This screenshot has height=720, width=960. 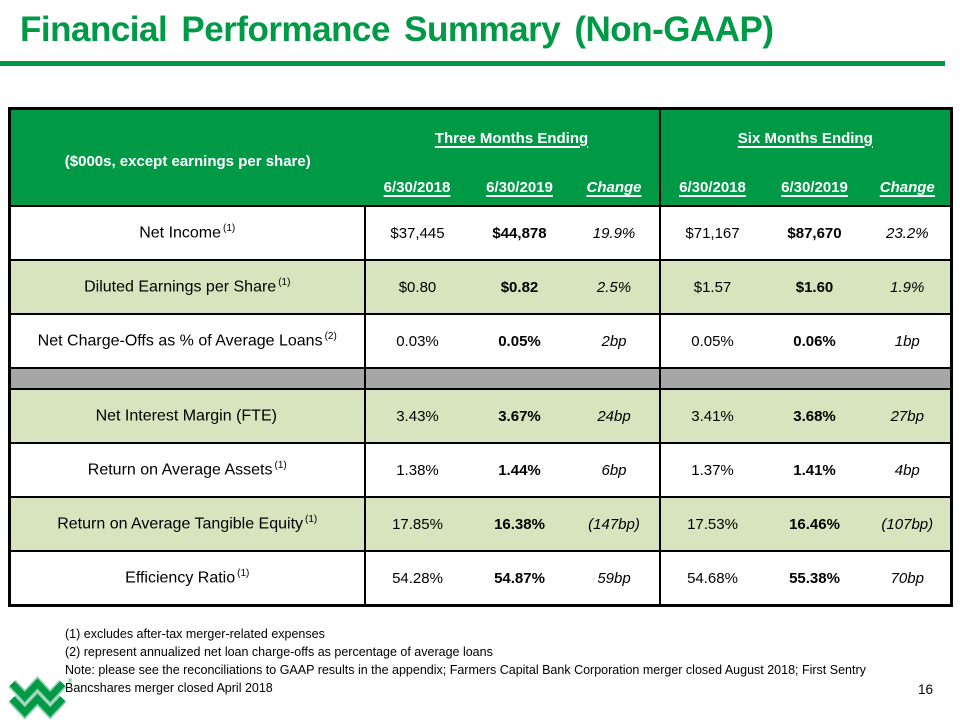 I want to click on cell: 3.67%, so click(x=519, y=416).